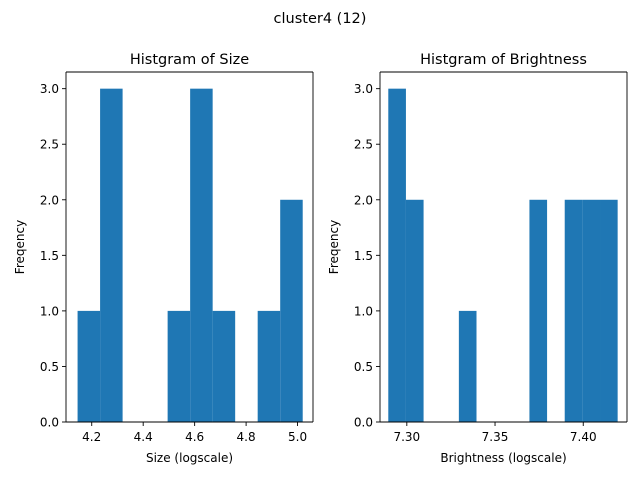 The width and height of the screenshot is (640, 480). Describe the element at coordinates (49, 423) in the screenshot. I see `size-y-tick-label: 0.0` at that location.